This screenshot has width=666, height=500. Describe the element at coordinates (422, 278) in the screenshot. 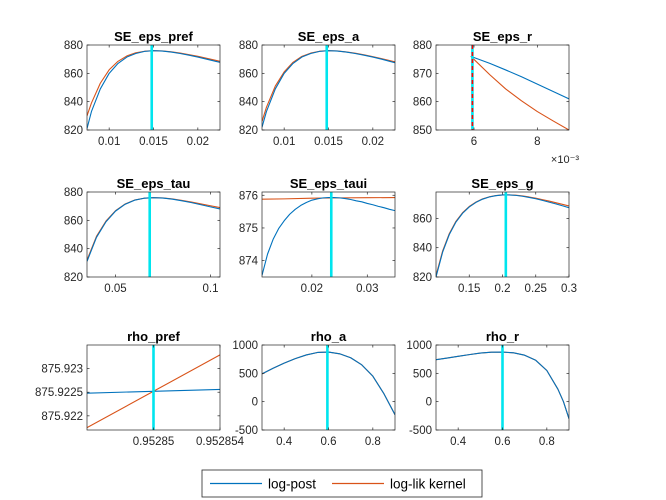

I see `y-tick-label-se-eps-g: 820` at that location.